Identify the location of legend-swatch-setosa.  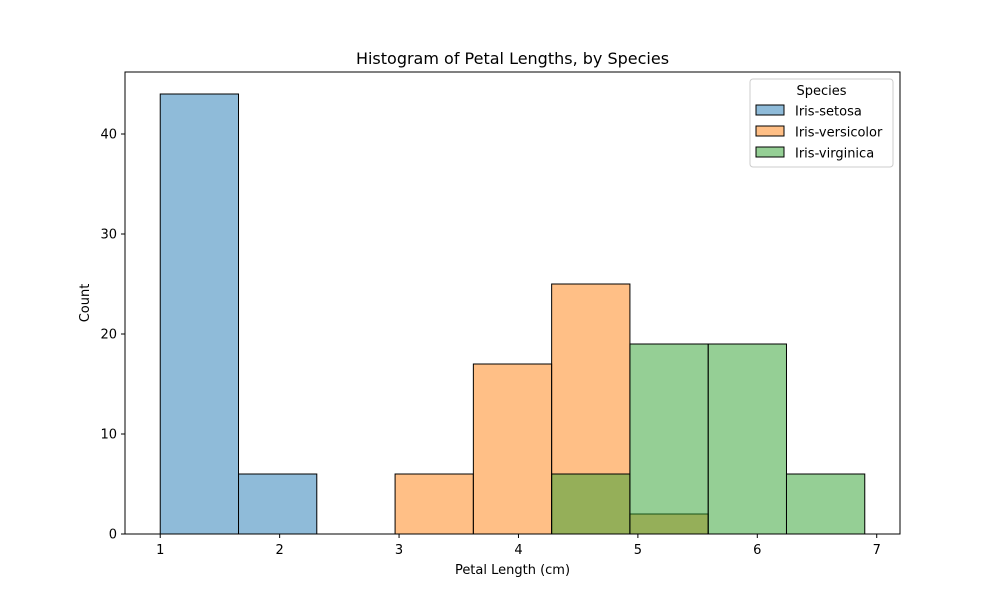
(770, 110).